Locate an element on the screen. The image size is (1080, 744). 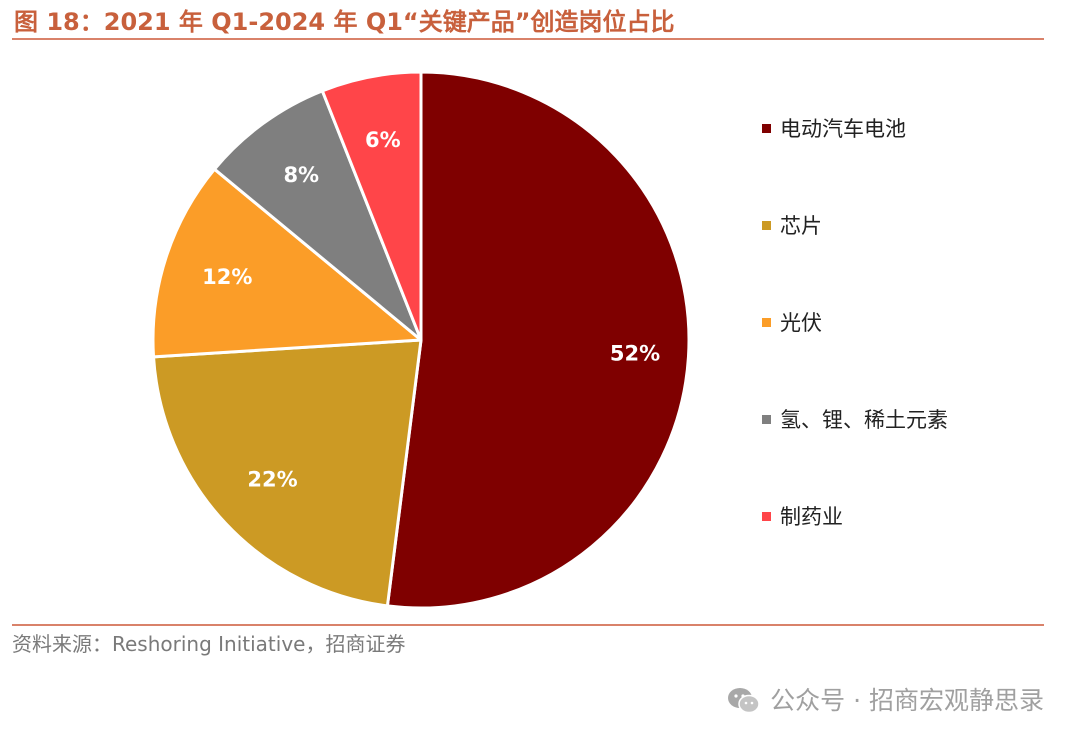
legend-label: 电动汽车电池 is located at coordinates (843, 129).